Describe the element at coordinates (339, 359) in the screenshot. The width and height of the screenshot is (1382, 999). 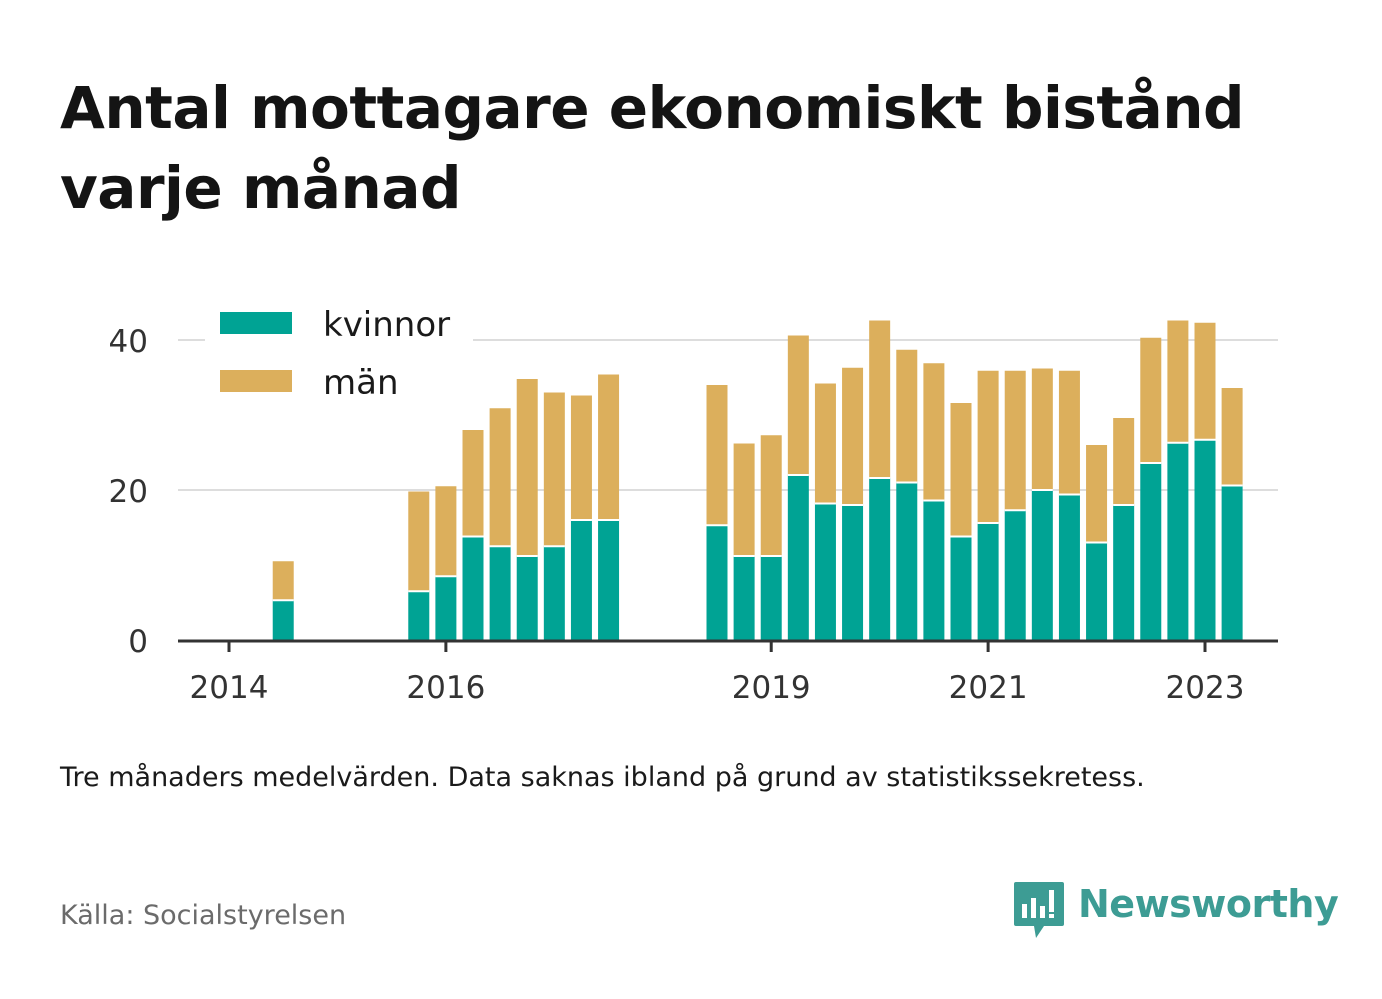
I see `legend: kvinnor män` at that location.